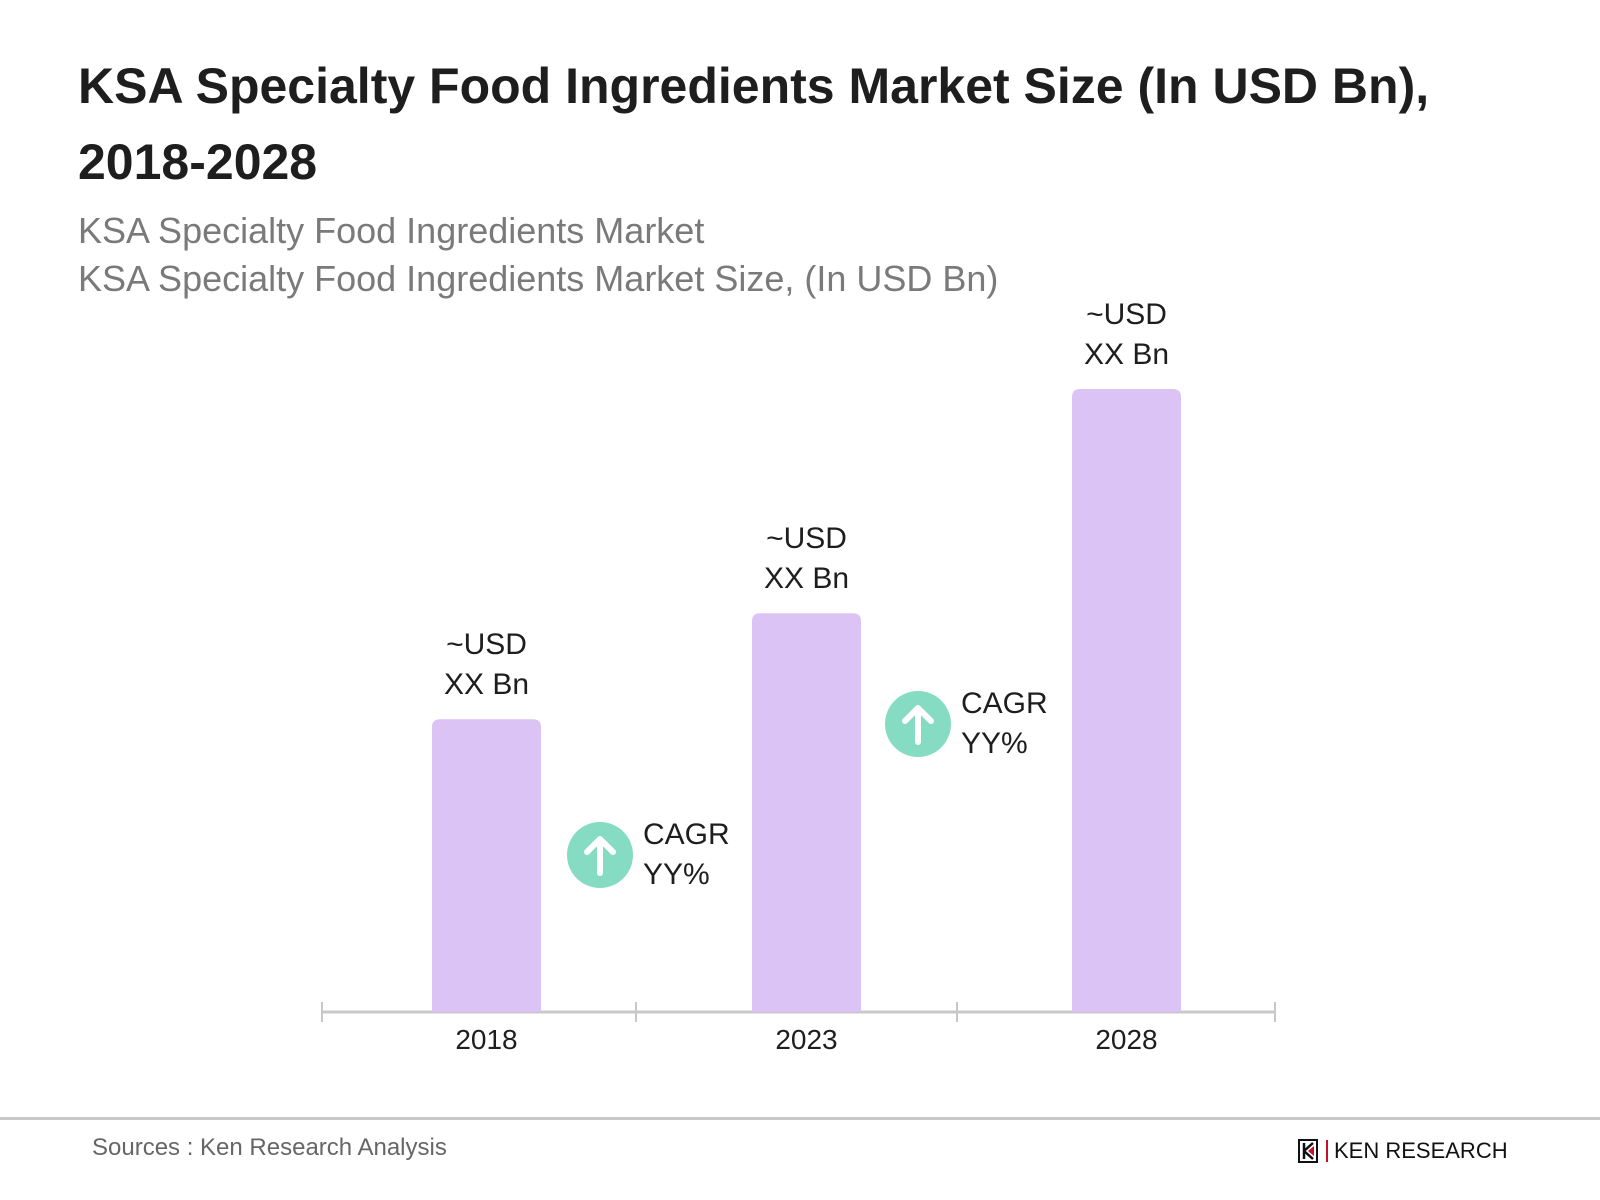  Describe the element at coordinates (1421, 1150) in the screenshot. I see `logo-text: KEN RESEARCH` at that location.